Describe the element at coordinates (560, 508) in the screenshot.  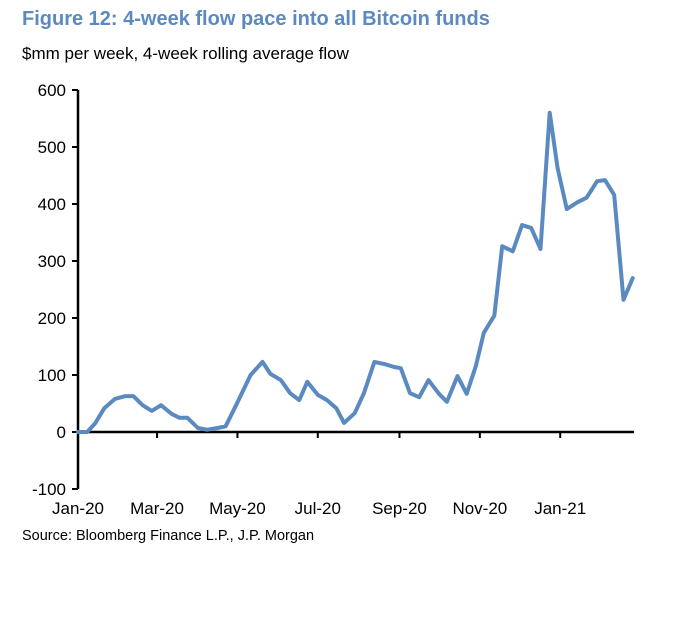
I see `x-tick-label: Jan-21` at that location.